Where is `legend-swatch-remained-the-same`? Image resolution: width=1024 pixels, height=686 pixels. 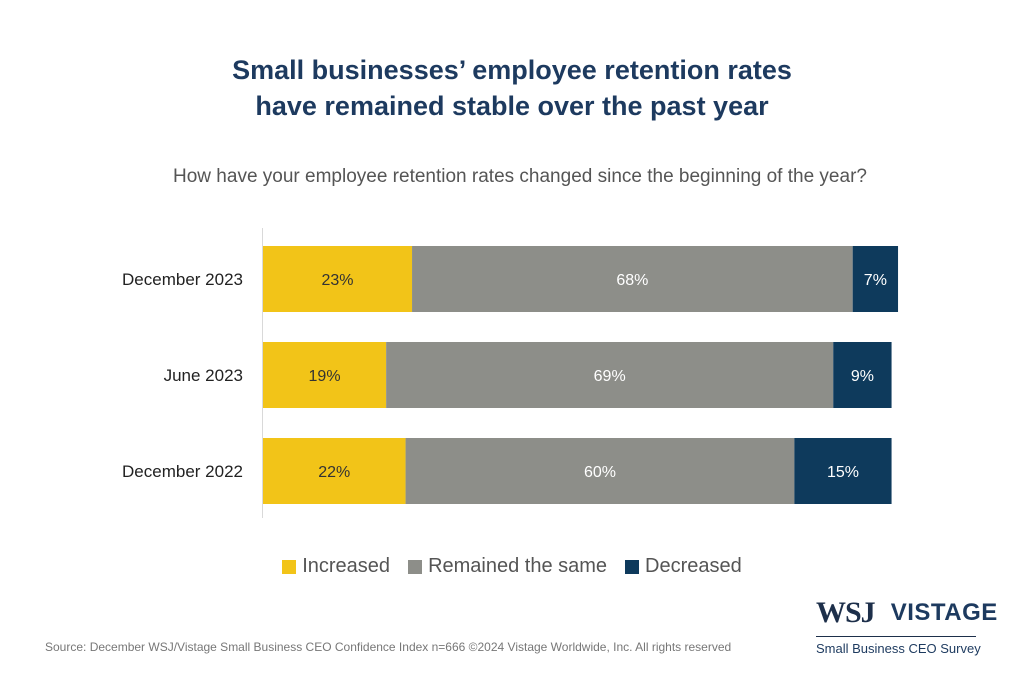 legend-swatch-remained-the-same is located at coordinates (415, 566).